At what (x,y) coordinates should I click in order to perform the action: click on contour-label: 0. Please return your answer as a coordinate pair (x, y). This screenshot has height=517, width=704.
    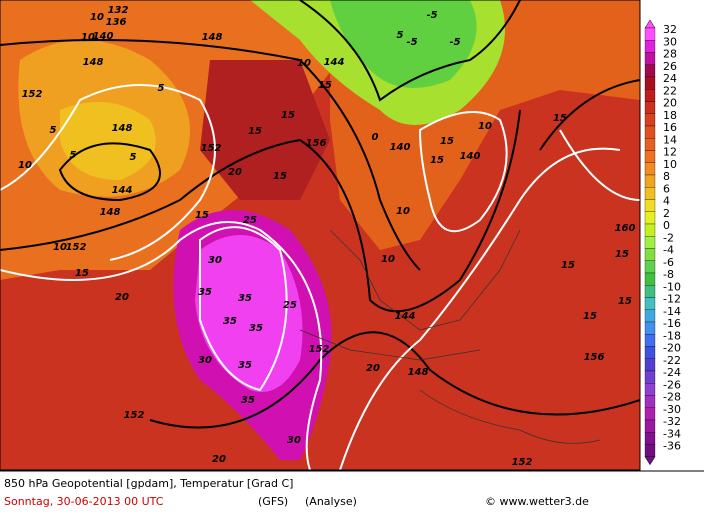
    Looking at the image, I should click on (375, 137).